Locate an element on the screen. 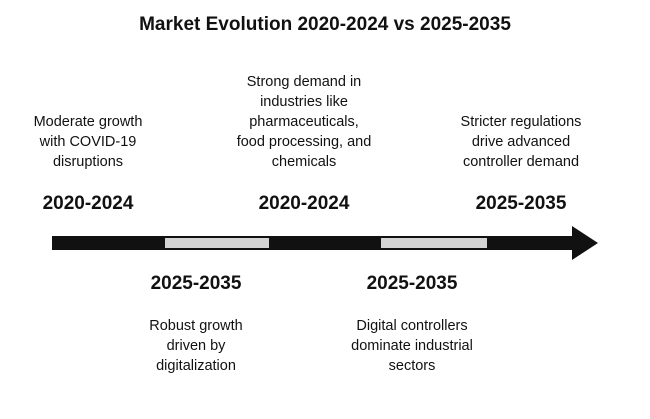 This screenshot has height=419, width=650. description-line: Strong demand in is located at coordinates (304, 82).